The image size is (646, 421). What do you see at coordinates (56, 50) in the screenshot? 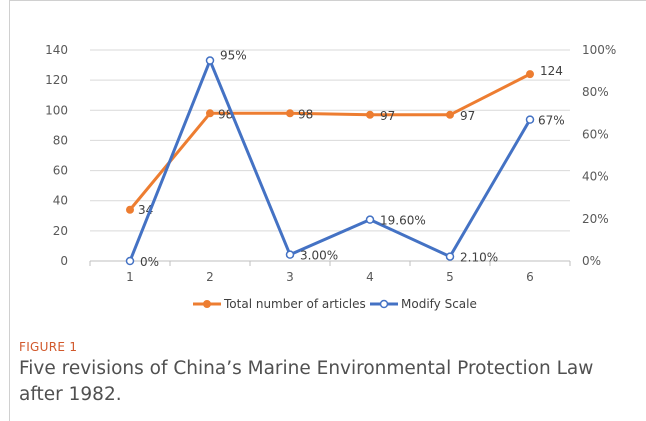
I see `y-left-tick-label: 140` at bounding box center [56, 50].